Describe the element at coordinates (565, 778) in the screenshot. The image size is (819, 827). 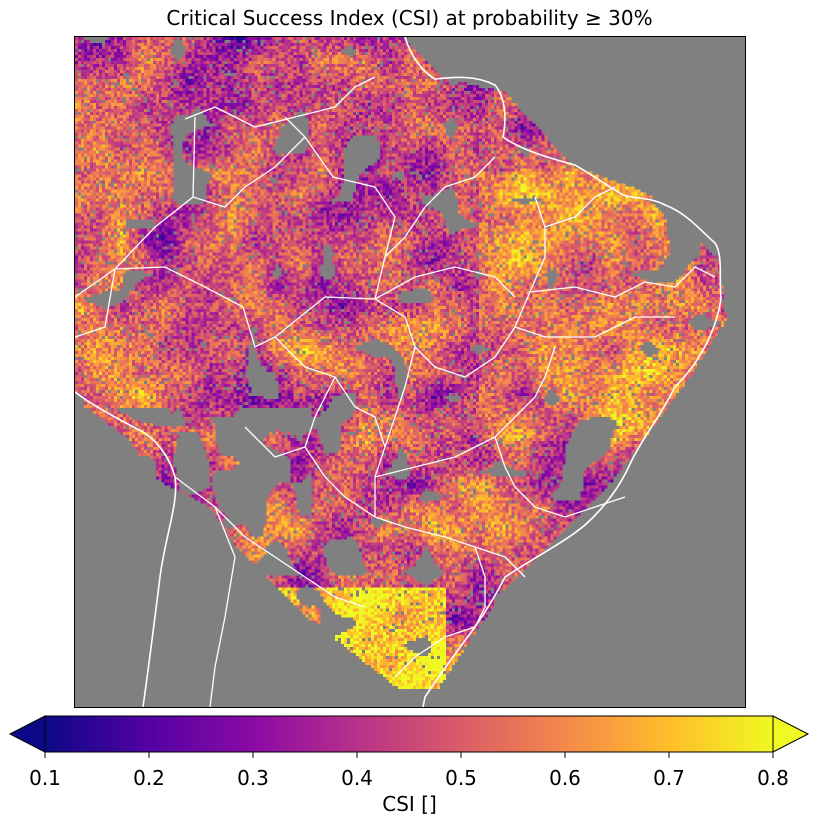
I see `colorbar-tick-label: 0.6` at that location.